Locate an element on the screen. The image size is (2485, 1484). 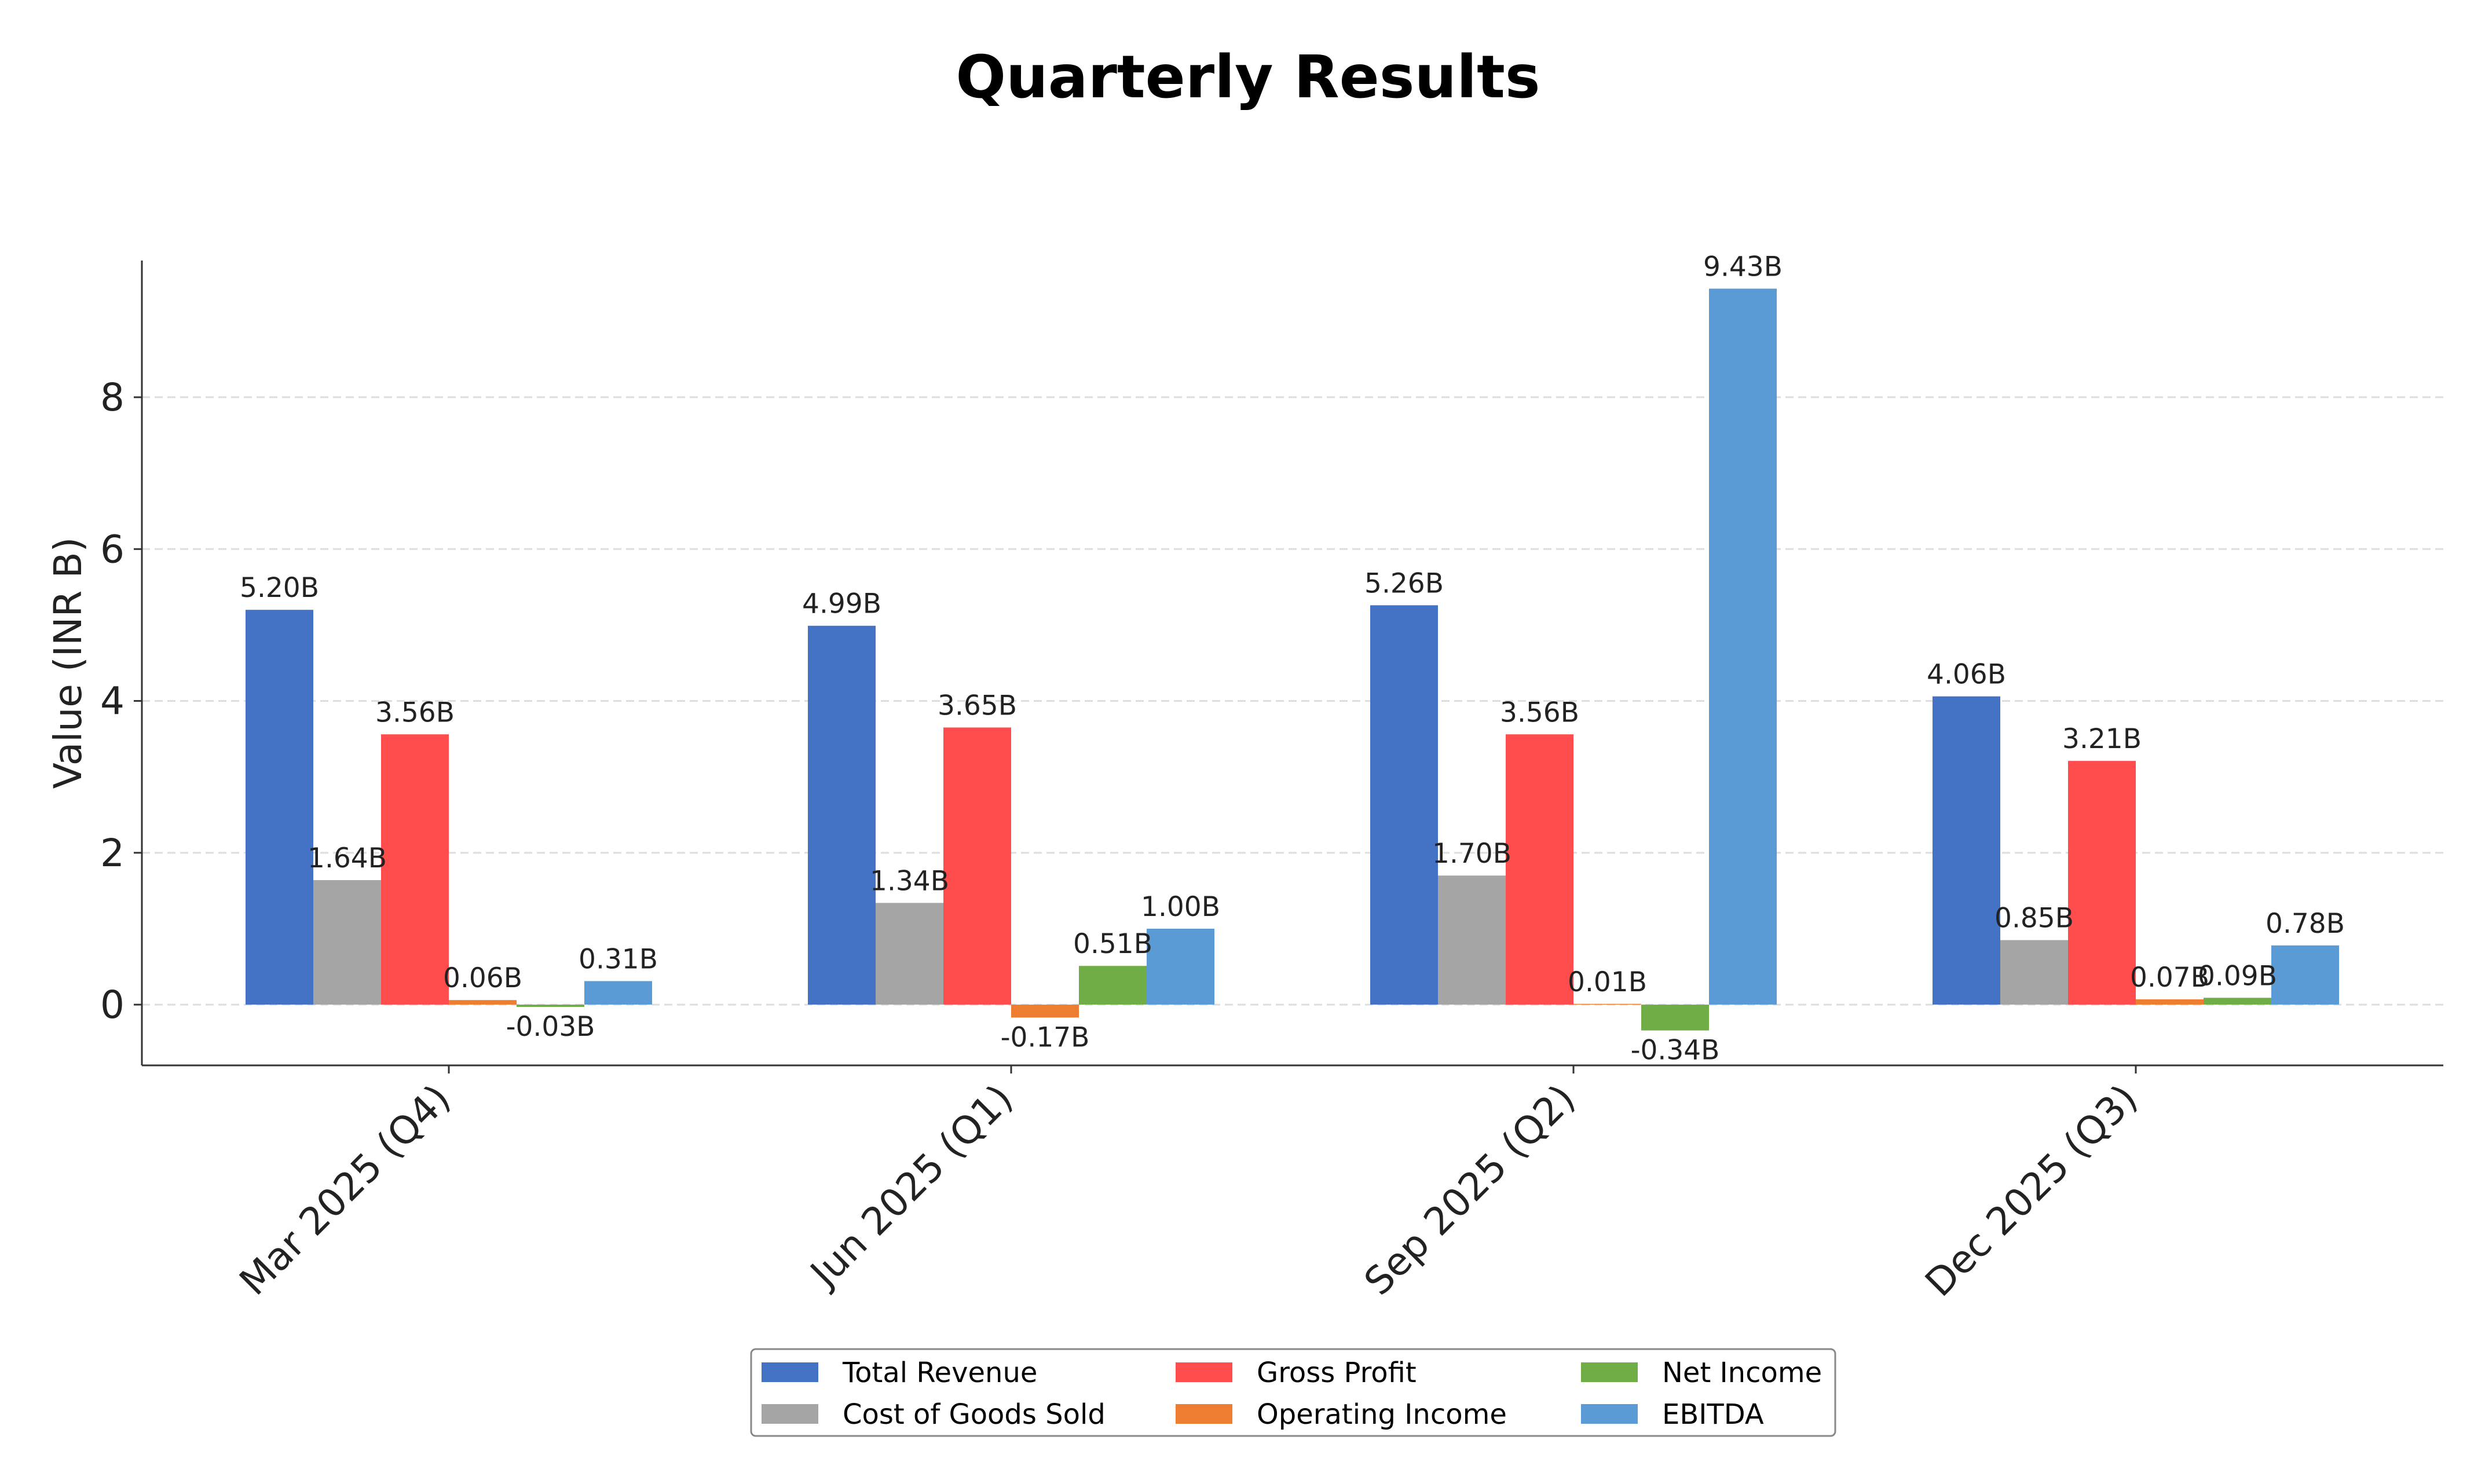
legend-label: Net Income is located at coordinates (1742, 1373).